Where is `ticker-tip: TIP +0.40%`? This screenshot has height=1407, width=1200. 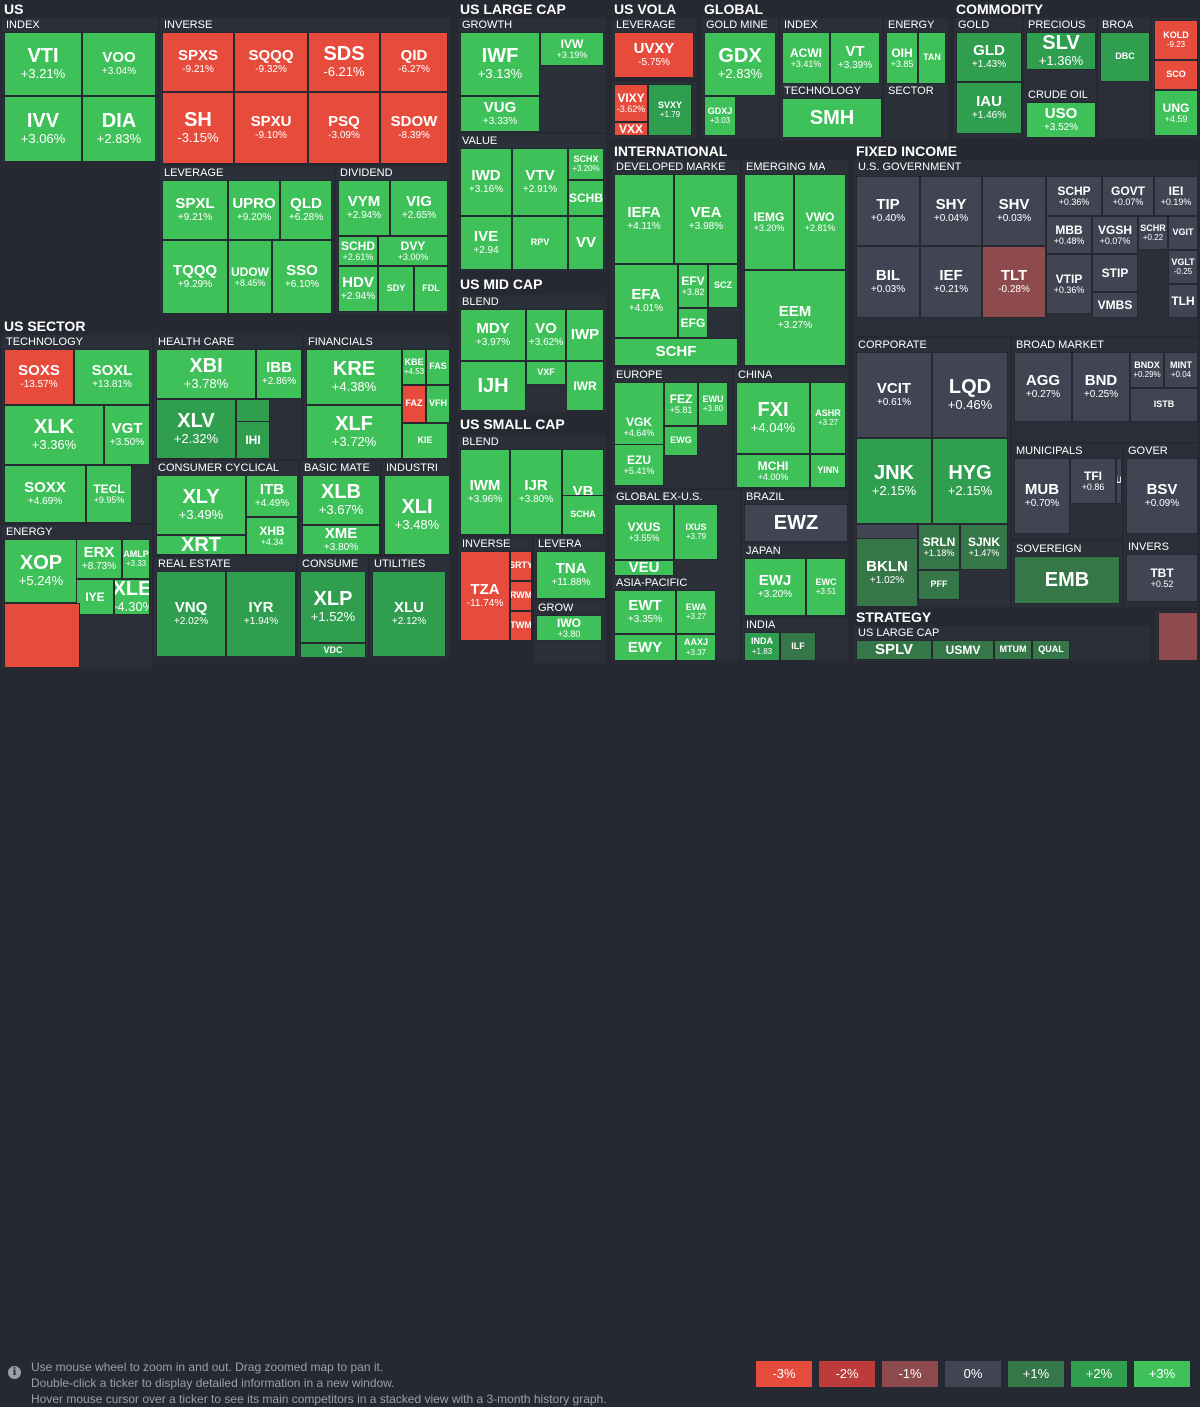 ticker-tip: TIP +0.40% is located at coordinates (888, 211).